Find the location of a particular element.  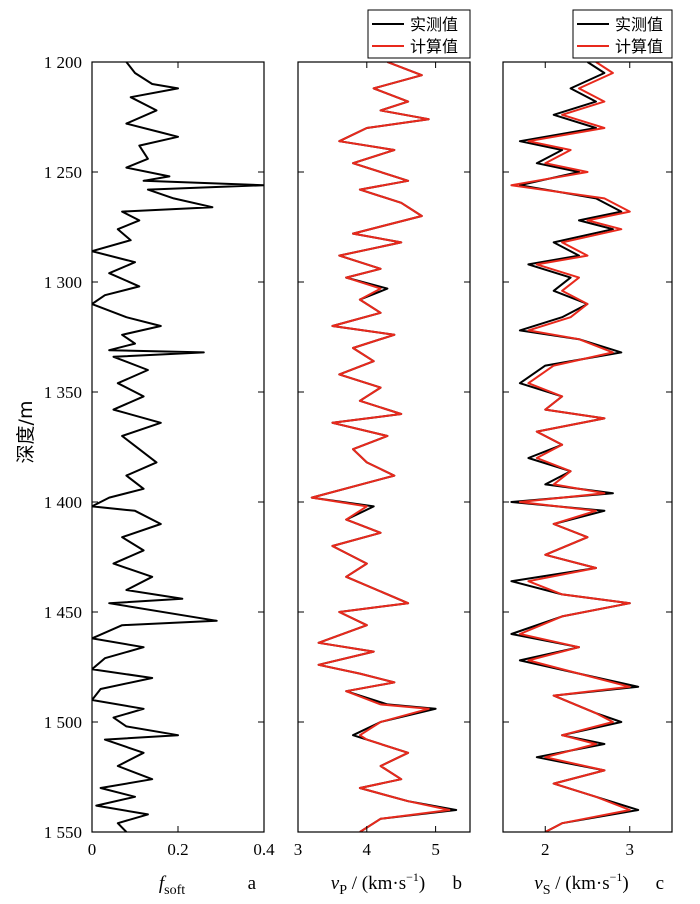

x-tick-label: 0 is located at coordinates (92, 849).